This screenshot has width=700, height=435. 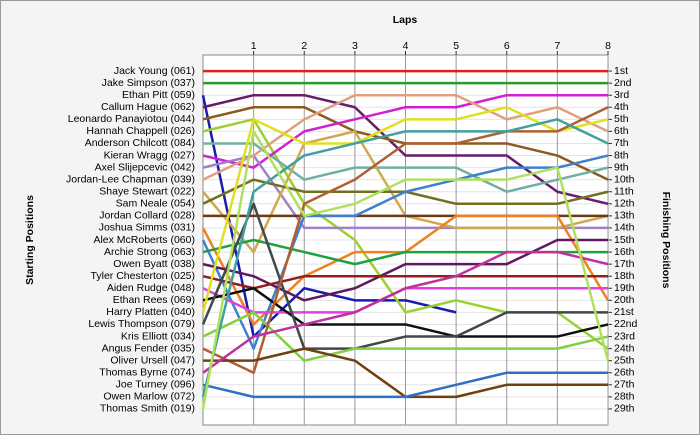 What do you see at coordinates (624, 348) in the screenshot?
I see `y2-tick-label: 24th` at bounding box center [624, 348].